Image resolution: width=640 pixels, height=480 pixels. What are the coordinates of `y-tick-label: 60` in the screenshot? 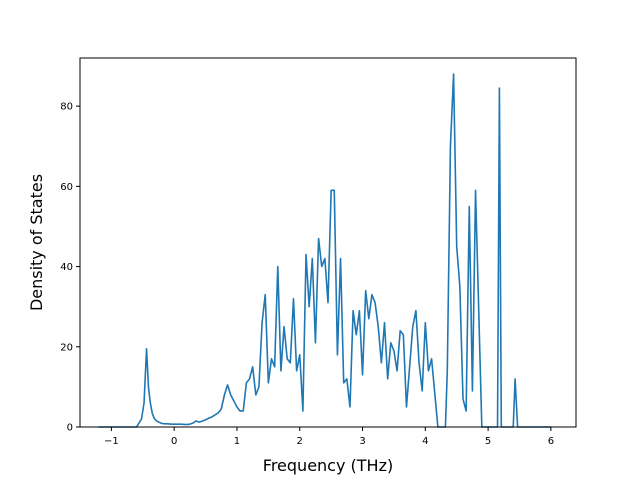 It's located at (66, 187).